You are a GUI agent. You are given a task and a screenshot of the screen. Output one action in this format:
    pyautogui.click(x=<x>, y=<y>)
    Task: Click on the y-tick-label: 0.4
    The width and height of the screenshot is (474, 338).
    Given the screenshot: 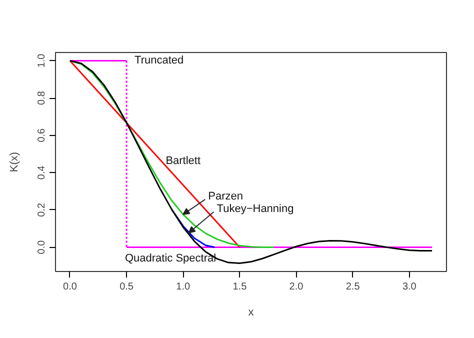 What is the action you would take?
    pyautogui.click(x=42, y=172)
    